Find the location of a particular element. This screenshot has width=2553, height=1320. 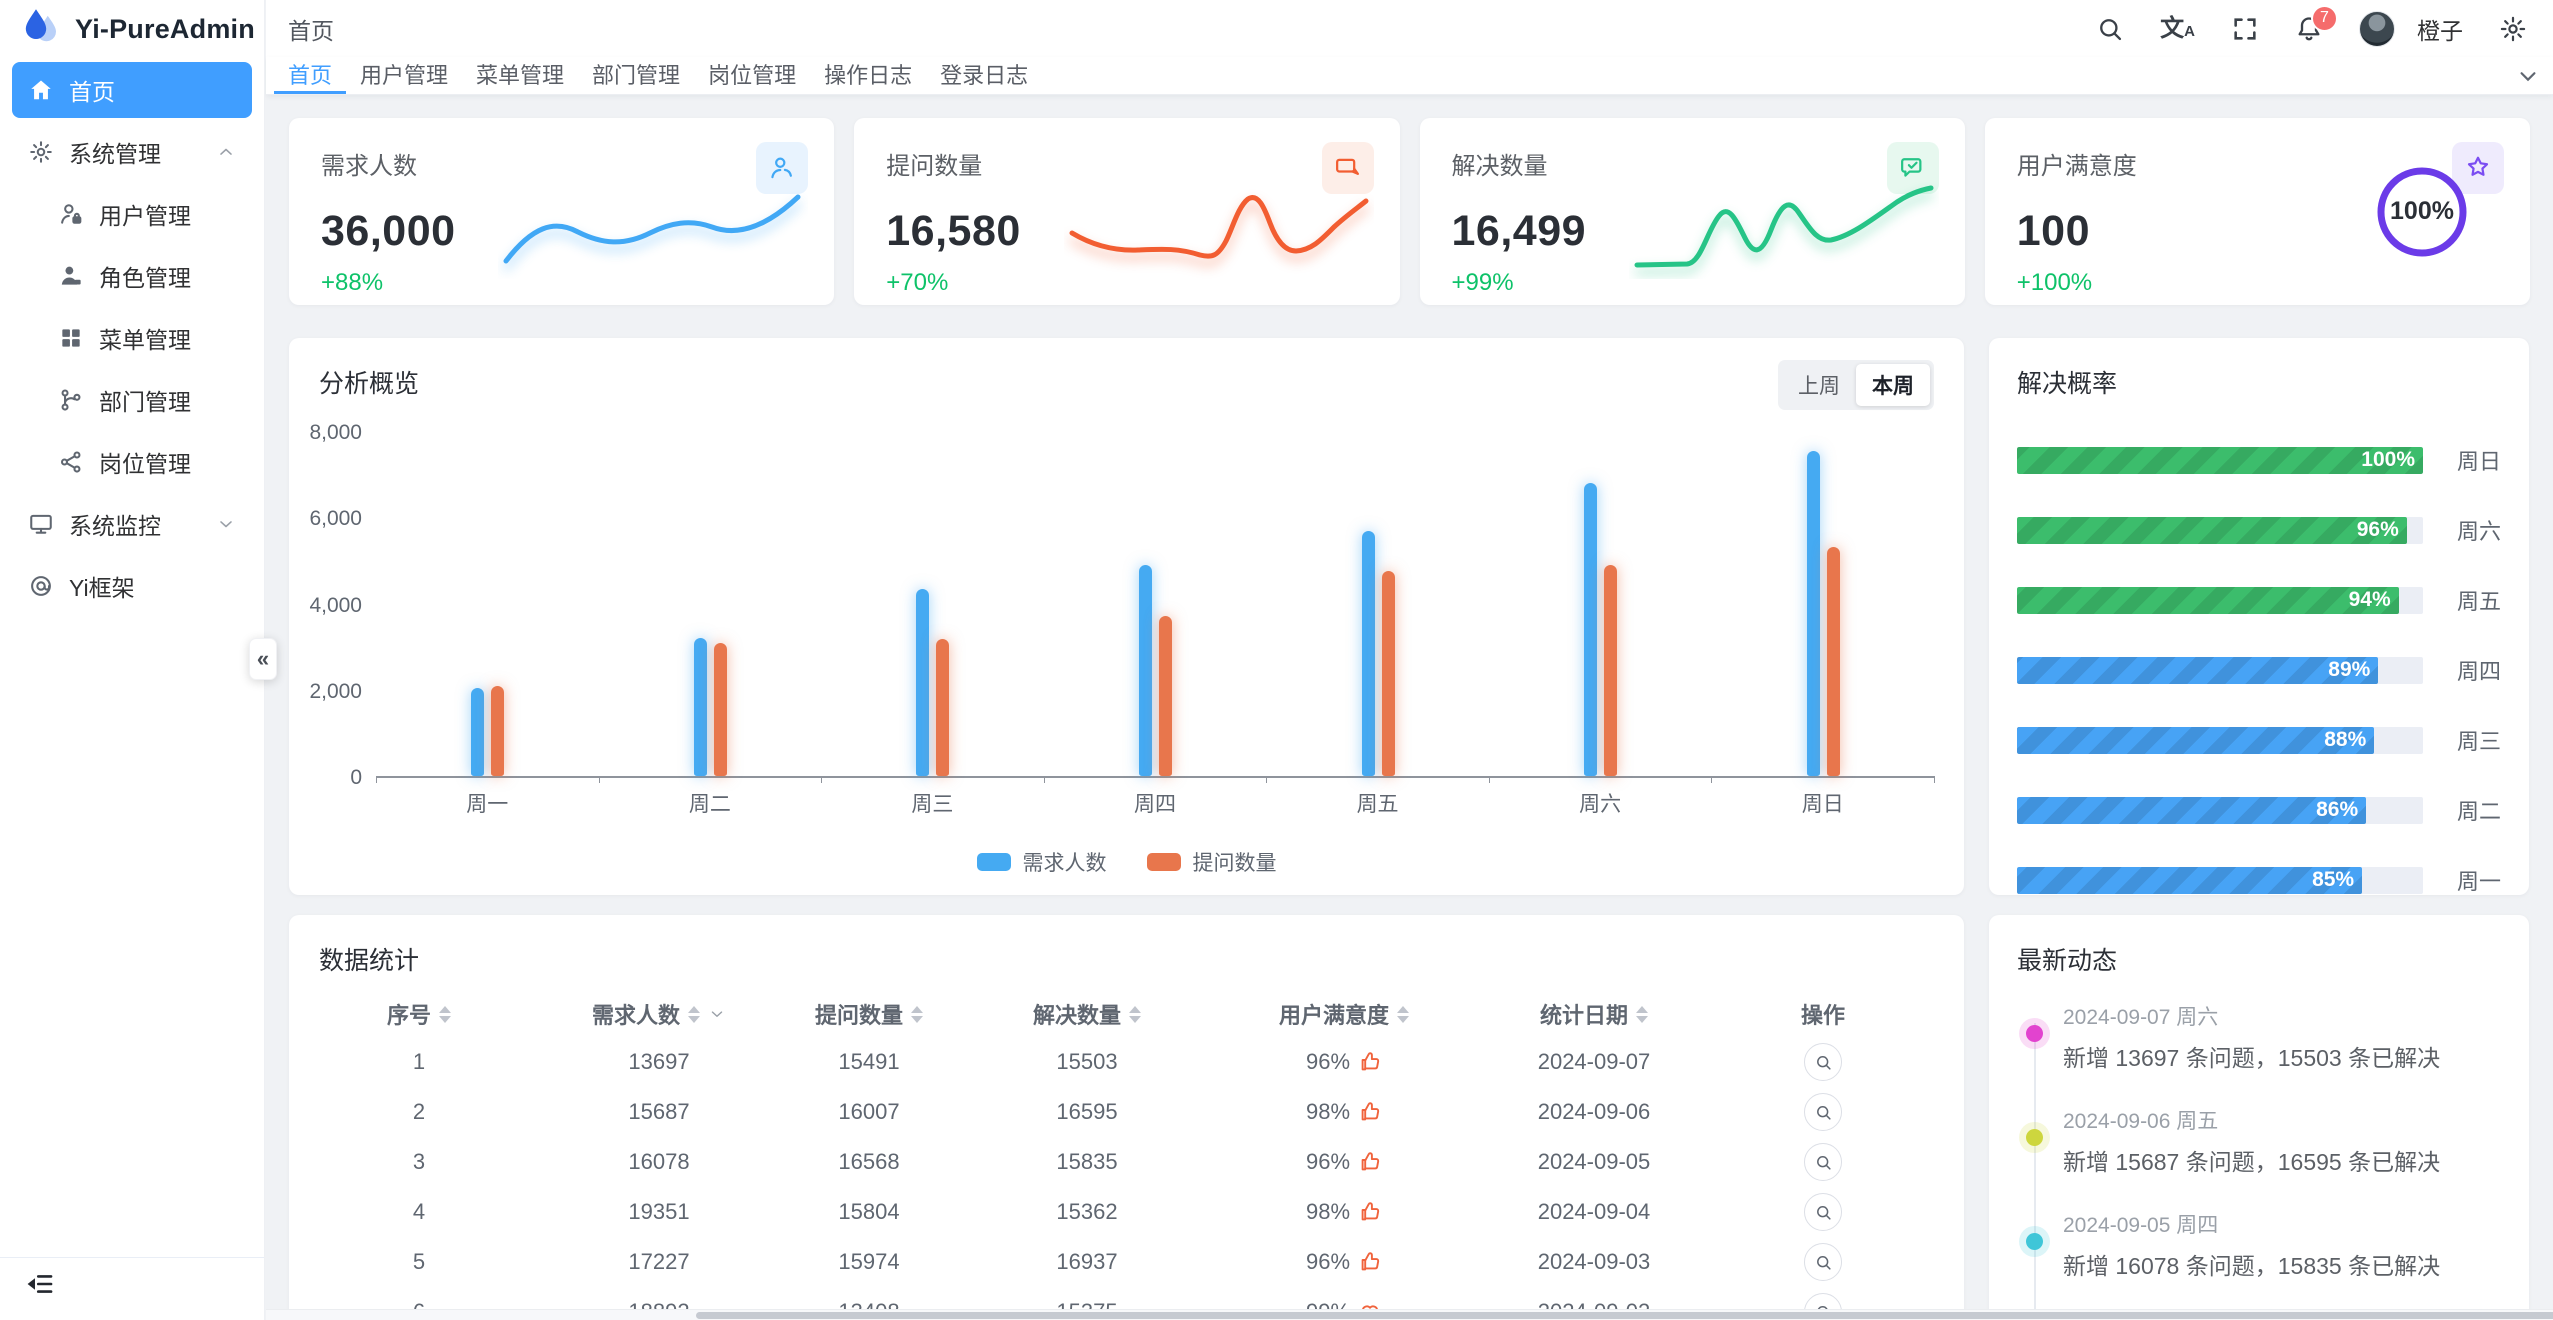

timeline-date: 2024-09-07 周六 is located at coordinates (2141, 1017).